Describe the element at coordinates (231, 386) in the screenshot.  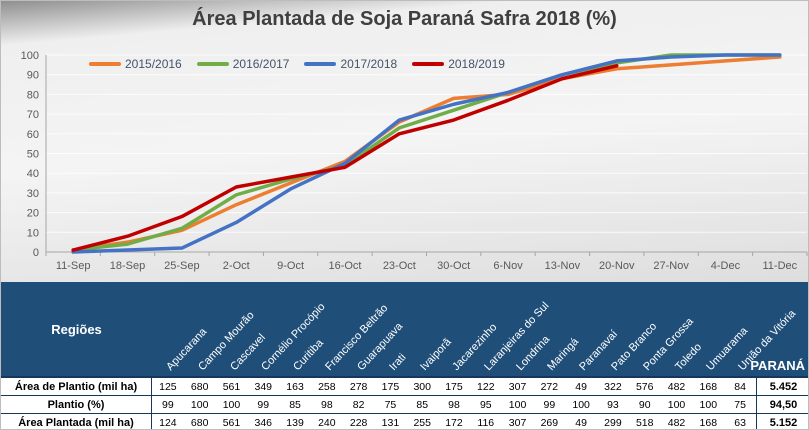
I see `table-cell: 561` at that location.